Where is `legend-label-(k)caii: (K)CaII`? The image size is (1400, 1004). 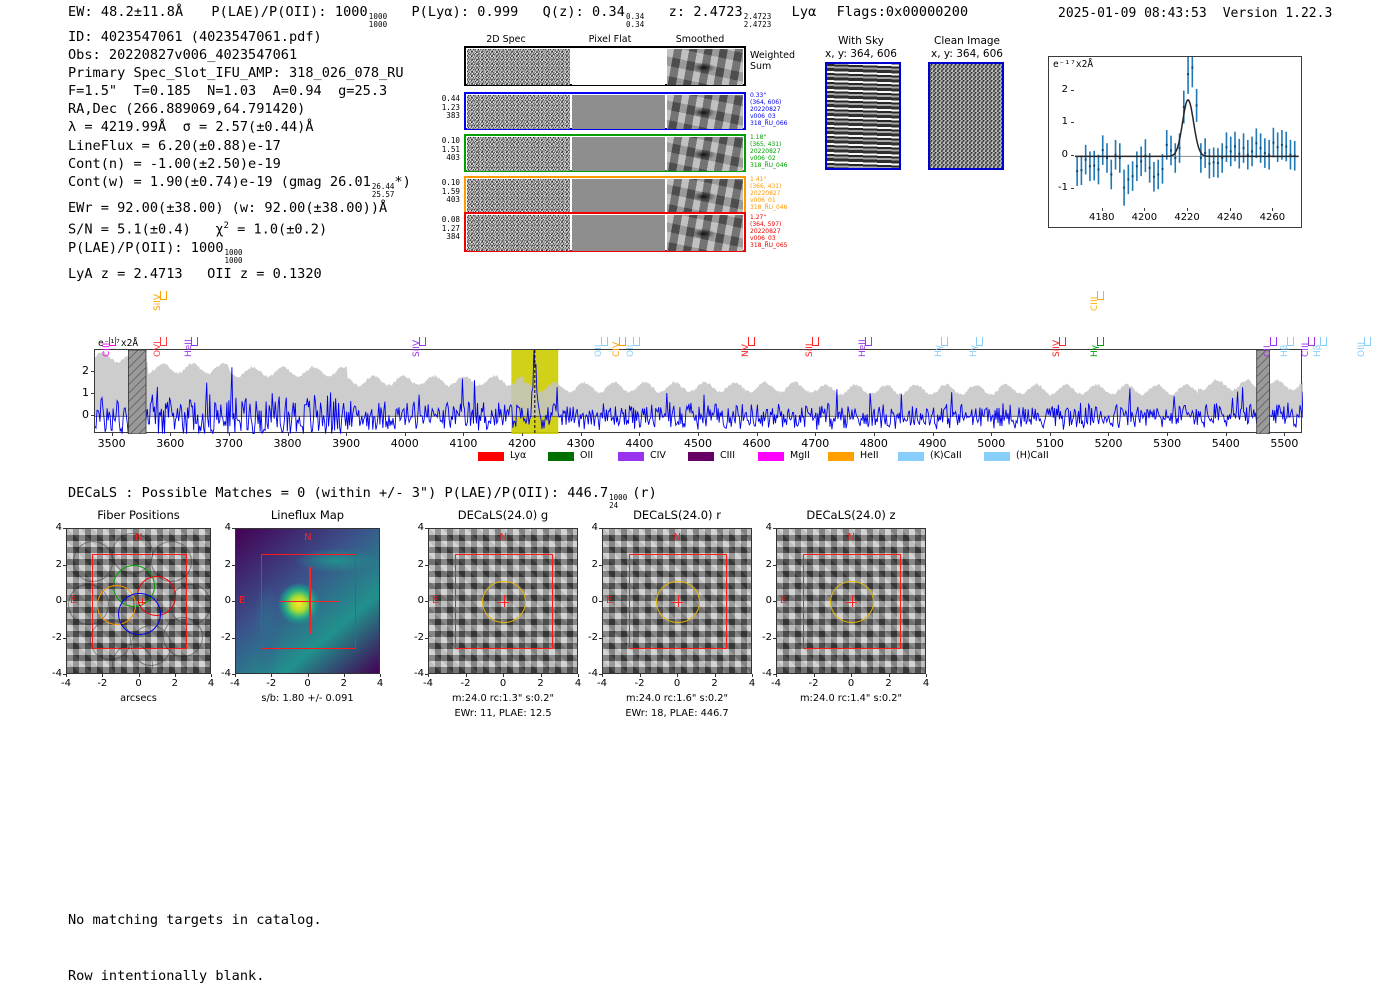
legend-label-(k)caii: (K)CaII is located at coordinates (946, 455).